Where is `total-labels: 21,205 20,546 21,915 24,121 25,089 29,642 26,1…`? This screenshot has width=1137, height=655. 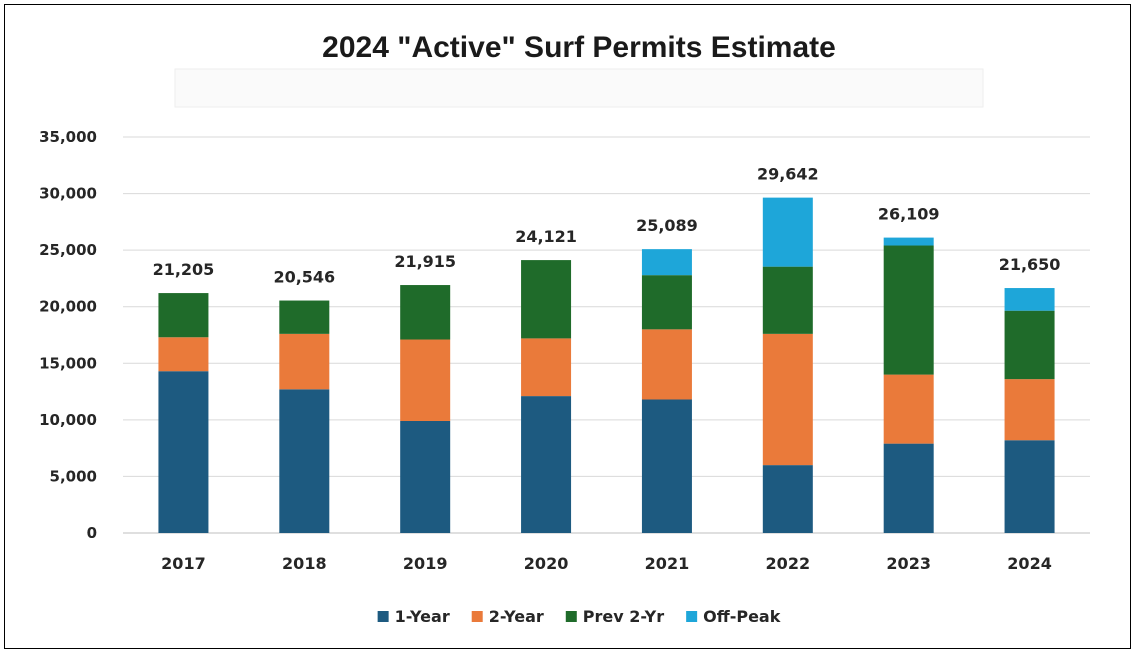 total-labels: 21,205 20,546 21,915 24,121 25,089 29,642 26,1… is located at coordinates (607, 226).